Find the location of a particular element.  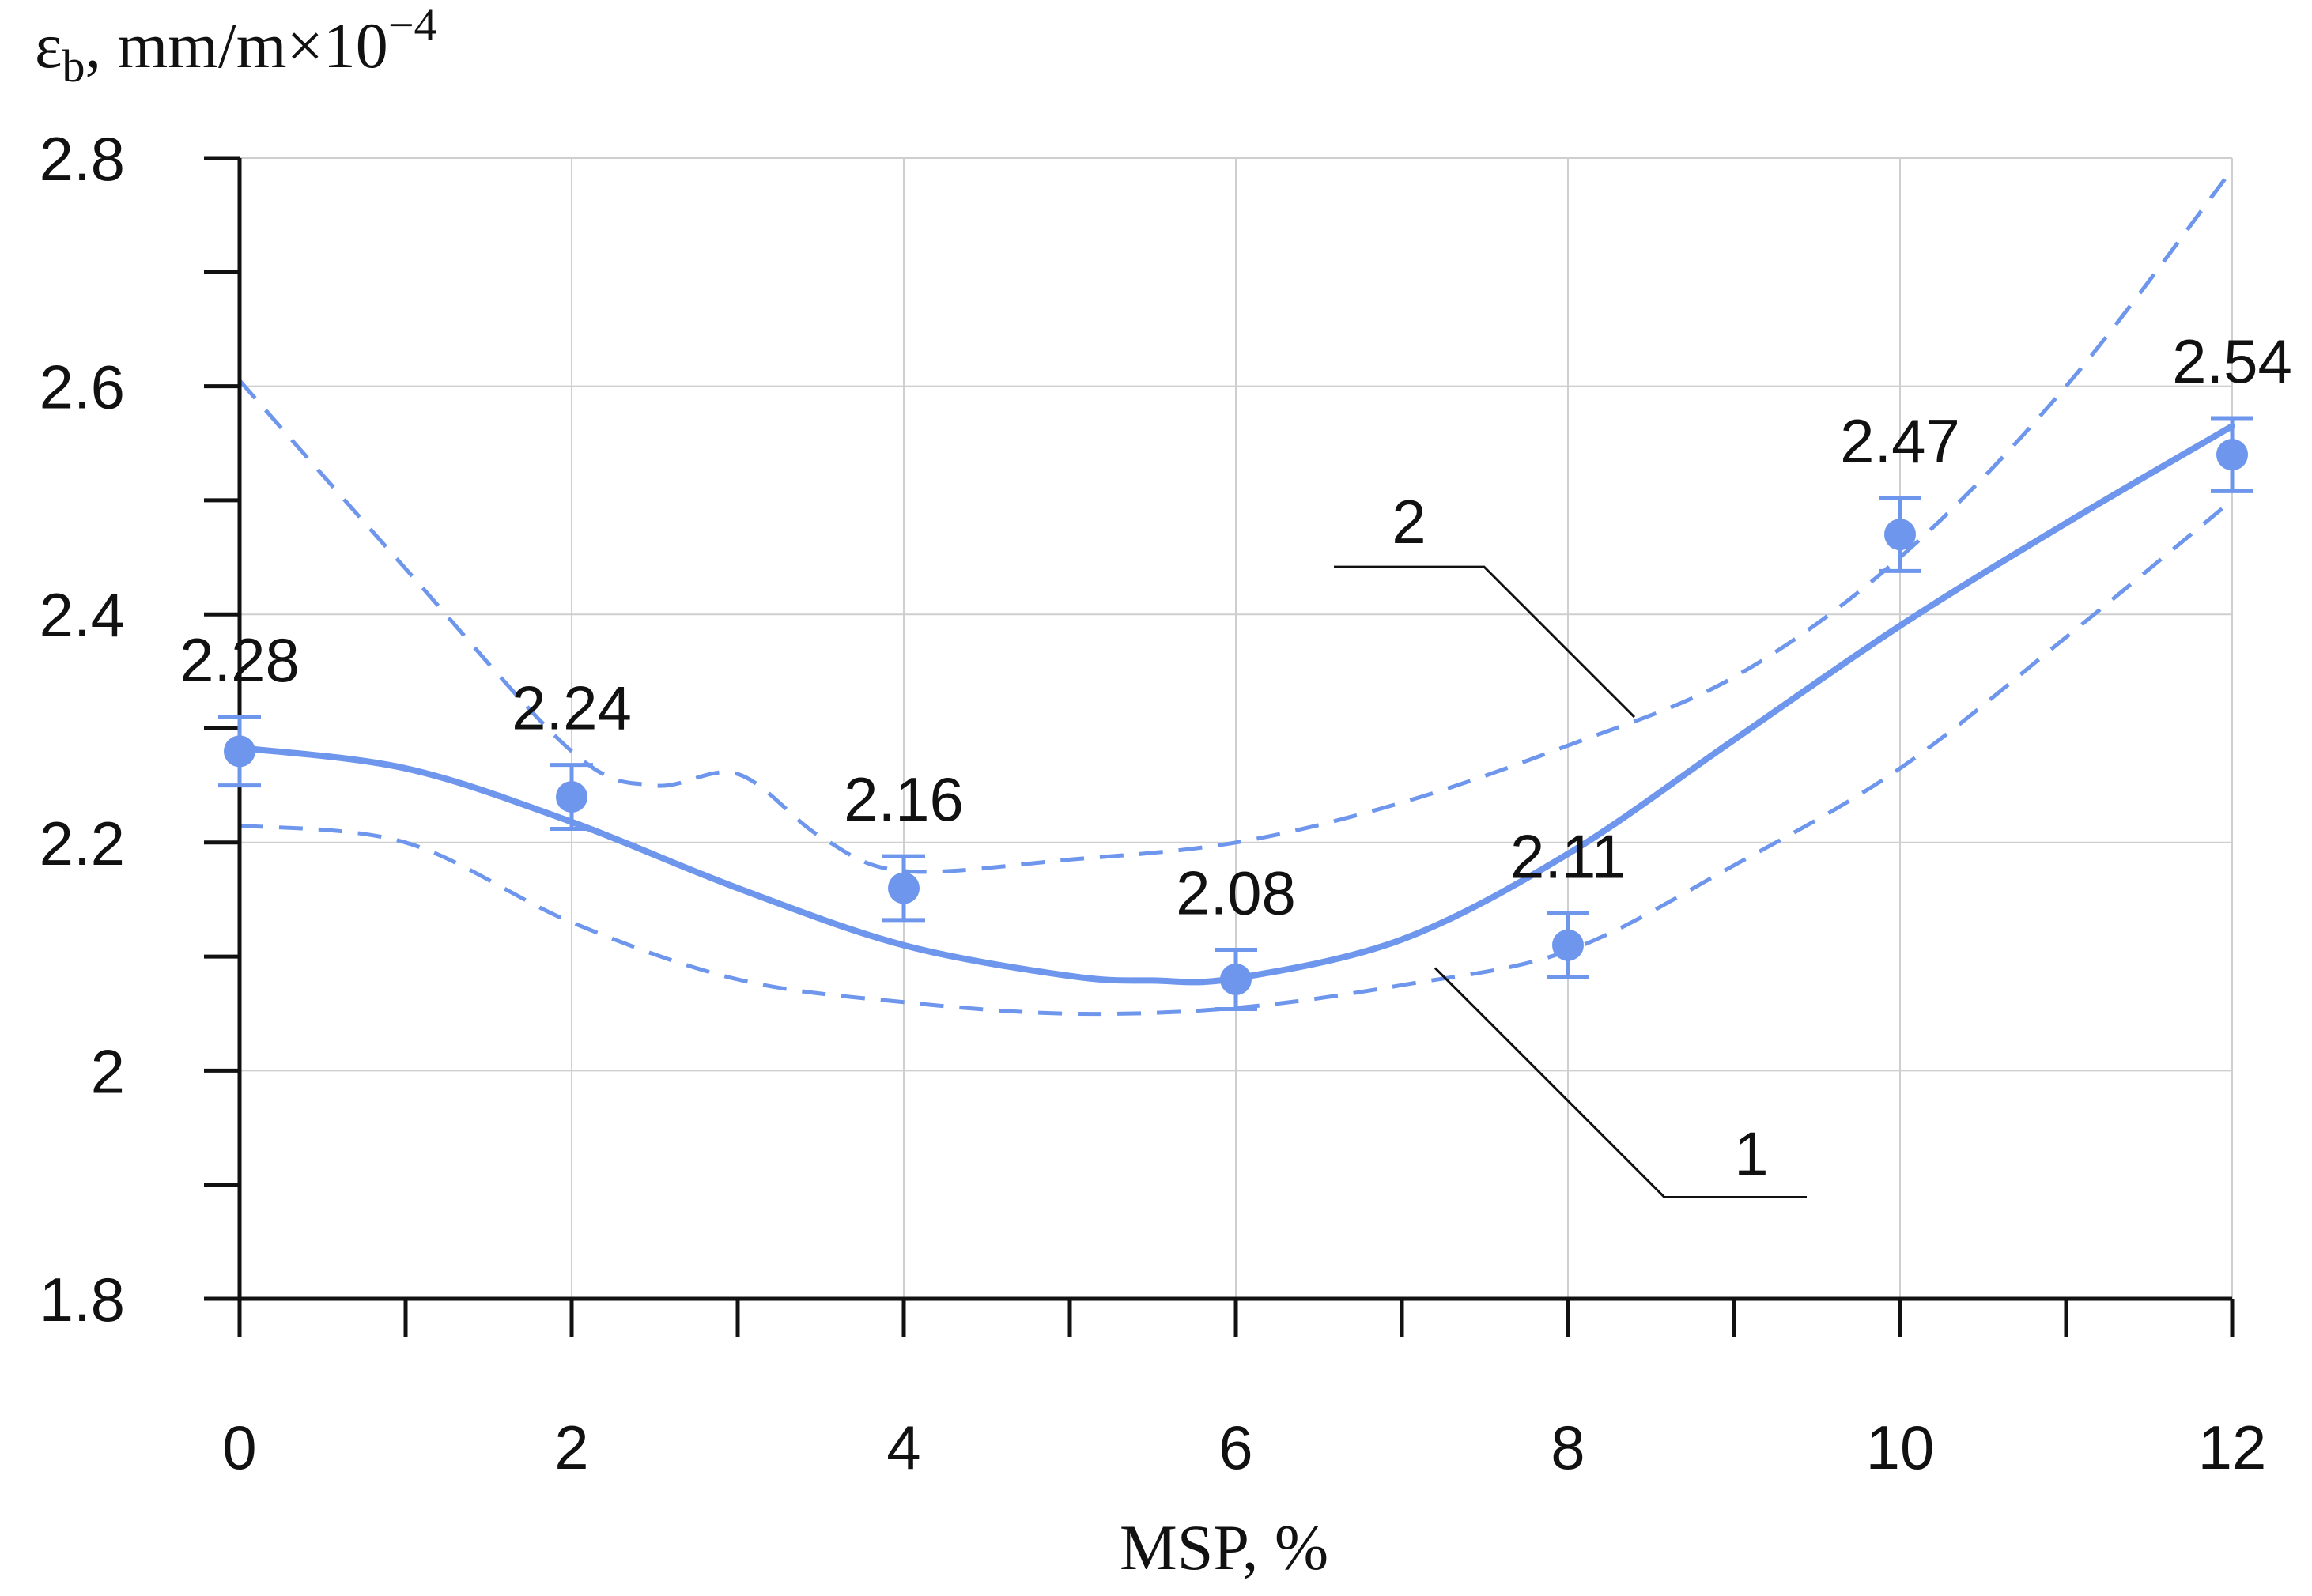

y-axis-title: εb, mm/m×10−4 is located at coordinates (236, 46).